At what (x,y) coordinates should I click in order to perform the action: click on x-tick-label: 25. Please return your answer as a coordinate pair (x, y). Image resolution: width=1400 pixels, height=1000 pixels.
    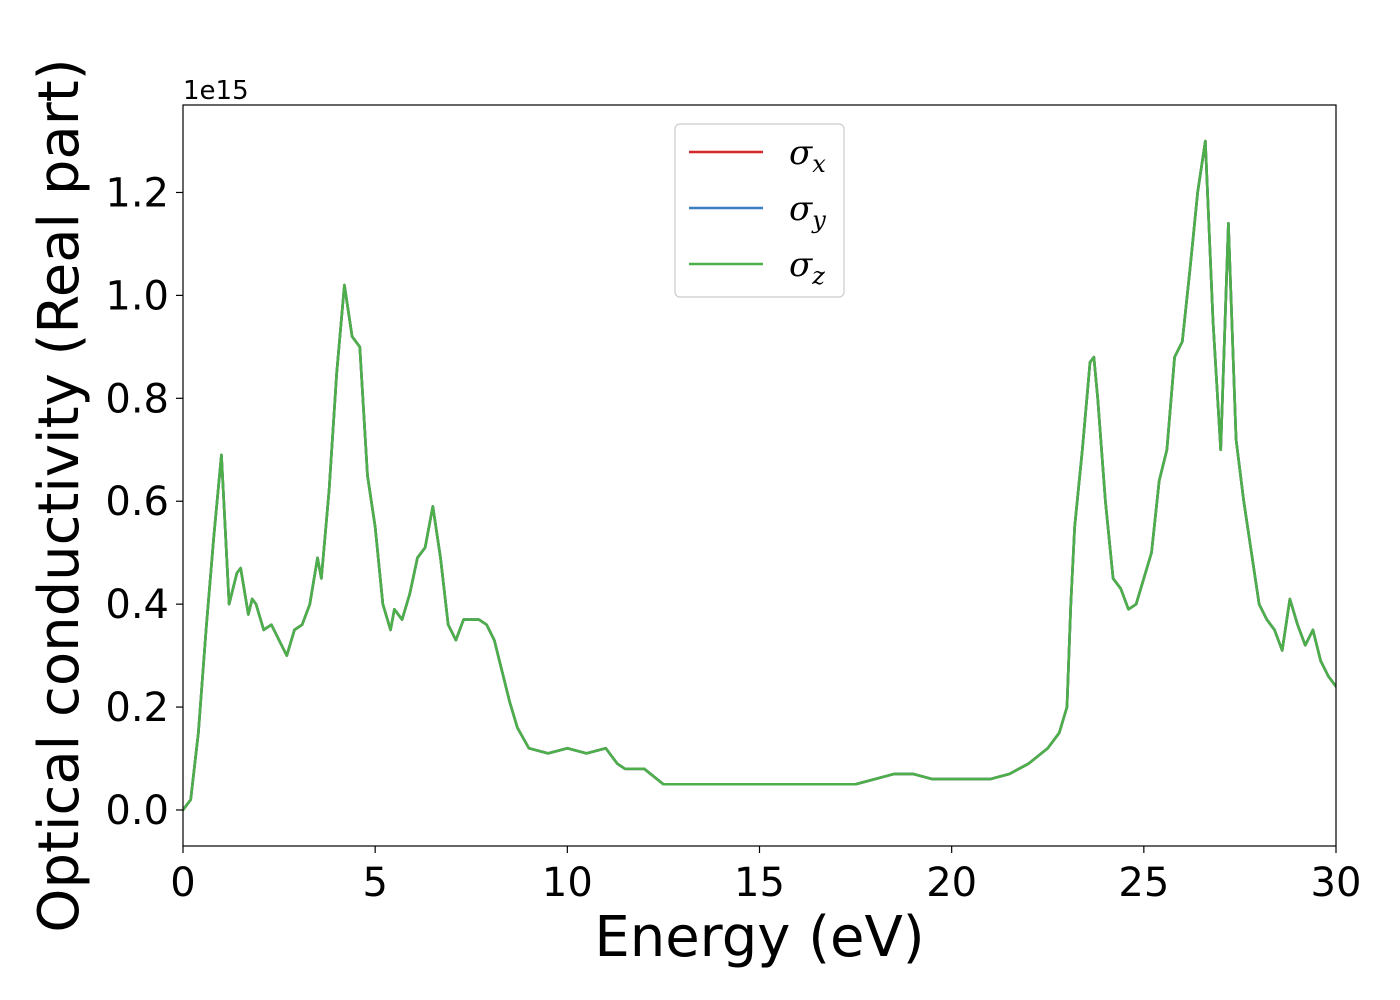
    Looking at the image, I should click on (1143, 883).